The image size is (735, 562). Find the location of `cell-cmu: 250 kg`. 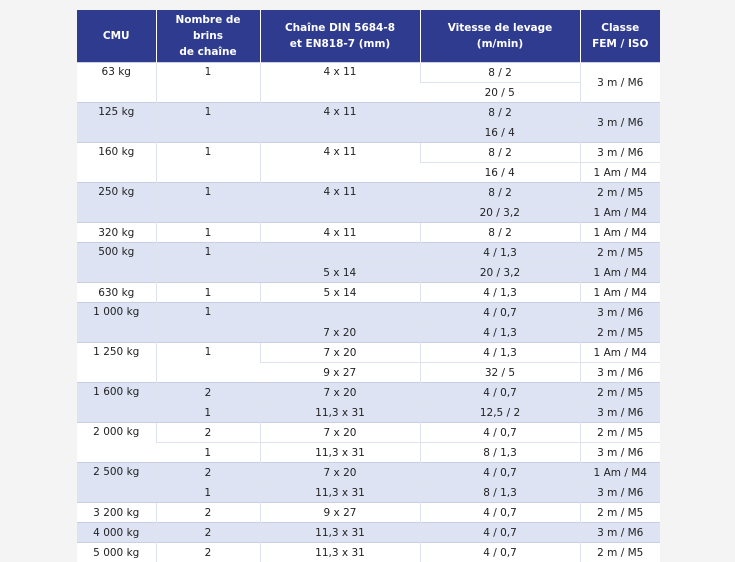

cell-cmu: 250 kg is located at coordinates (116, 202).